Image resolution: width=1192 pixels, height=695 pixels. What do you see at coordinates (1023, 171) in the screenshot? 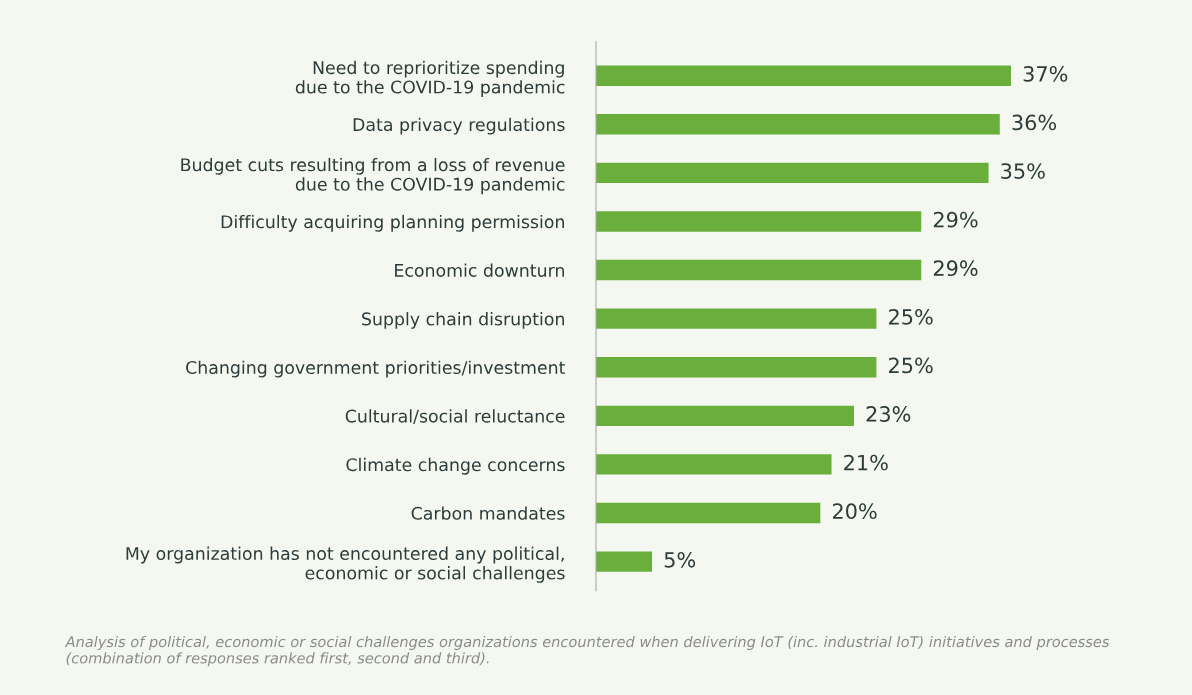
I see `data-label: 35%` at bounding box center [1023, 171].